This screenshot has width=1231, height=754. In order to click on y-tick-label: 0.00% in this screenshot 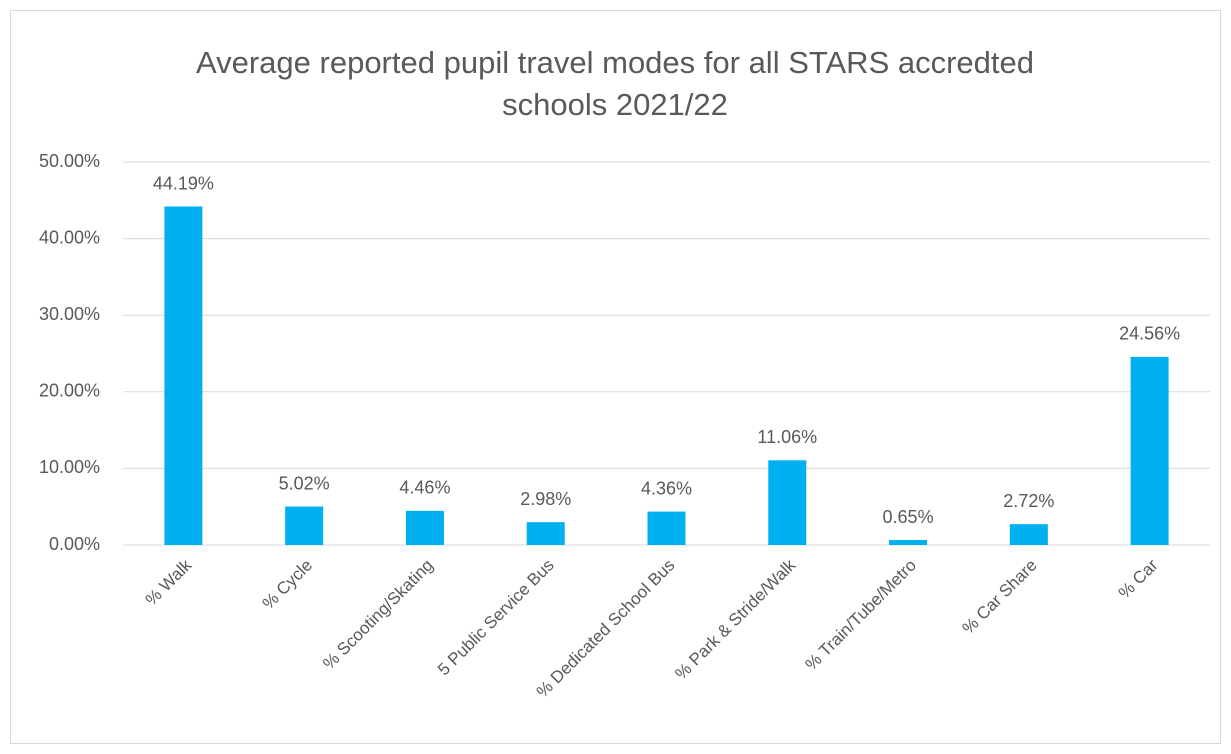, I will do `click(74, 544)`.